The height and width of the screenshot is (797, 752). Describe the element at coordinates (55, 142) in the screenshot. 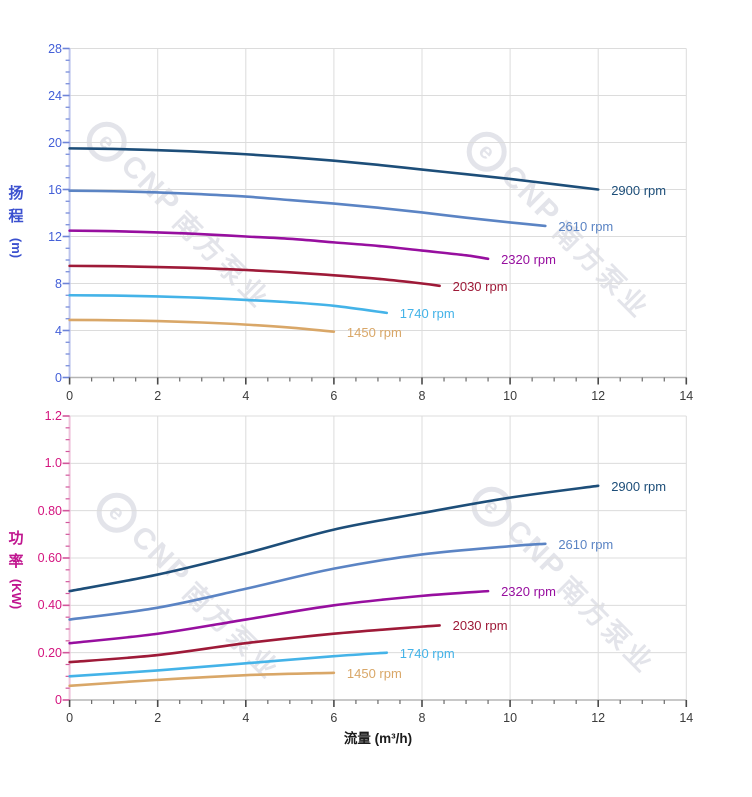

I see `y-tick-label: 20` at that location.